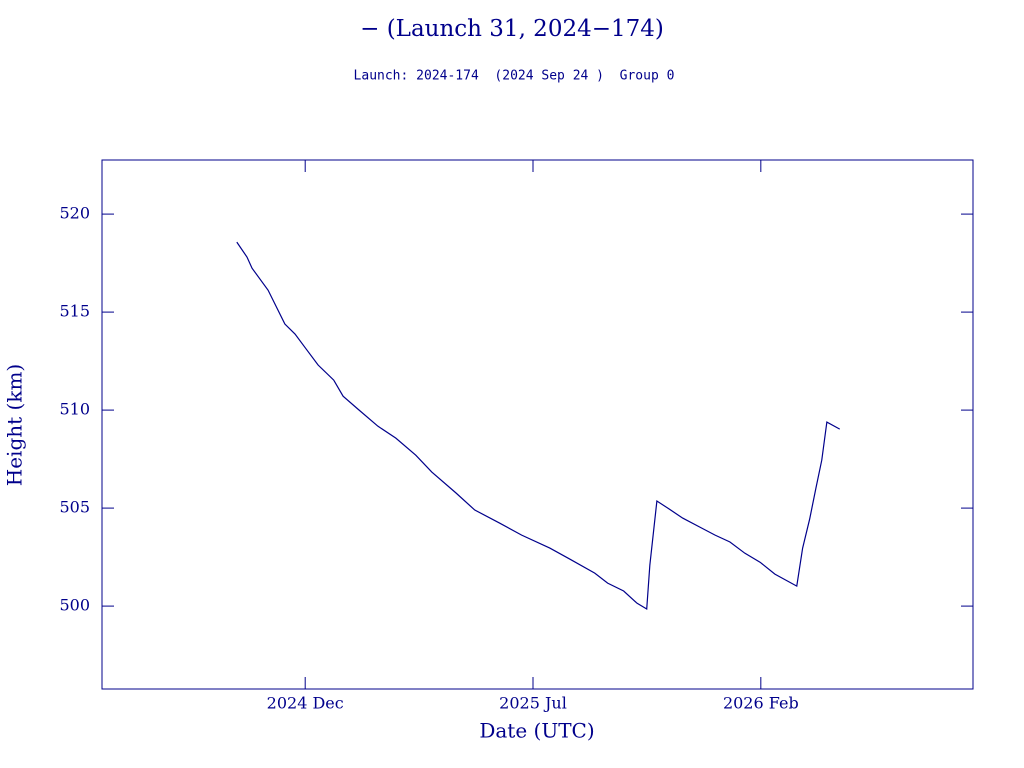 This screenshot has width=1024, height=768. Describe the element at coordinates (512, 29) in the screenshot. I see `chart-title: − (Launch 31, 2024−174)` at that location.